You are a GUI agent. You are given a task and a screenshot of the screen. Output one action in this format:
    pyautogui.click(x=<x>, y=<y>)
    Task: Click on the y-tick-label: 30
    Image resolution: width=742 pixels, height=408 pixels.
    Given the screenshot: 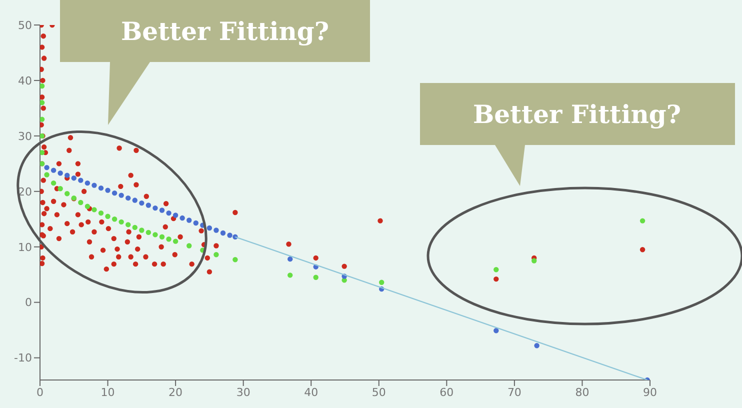 What is the action you would take?
    pyautogui.click(x=25, y=136)
    